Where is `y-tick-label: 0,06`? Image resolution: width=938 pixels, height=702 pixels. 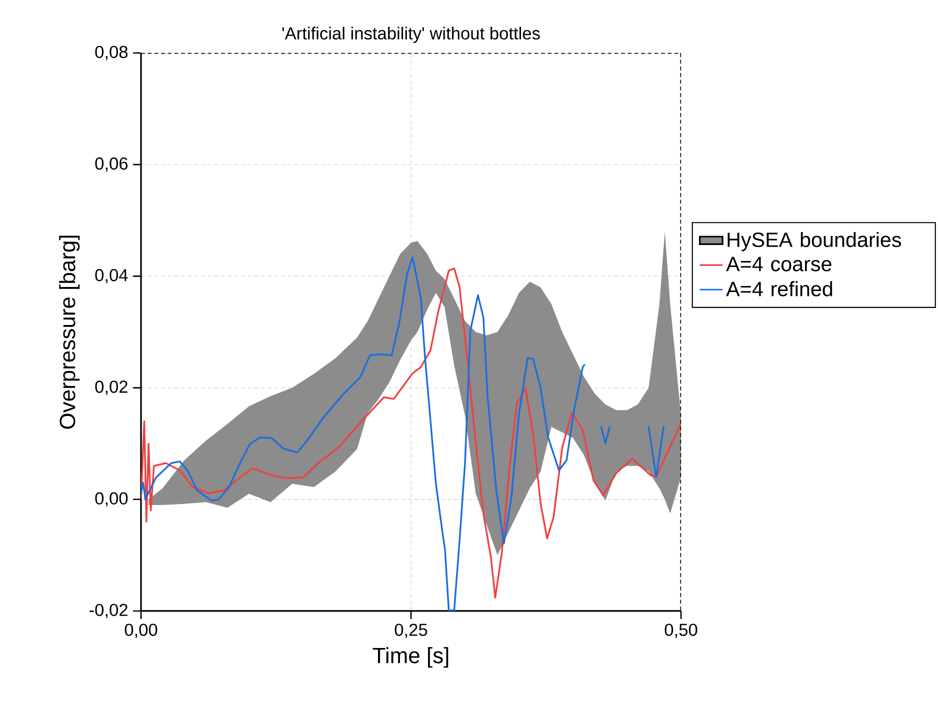
y-tick-label: 0,06 is located at coordinates (111, 164).